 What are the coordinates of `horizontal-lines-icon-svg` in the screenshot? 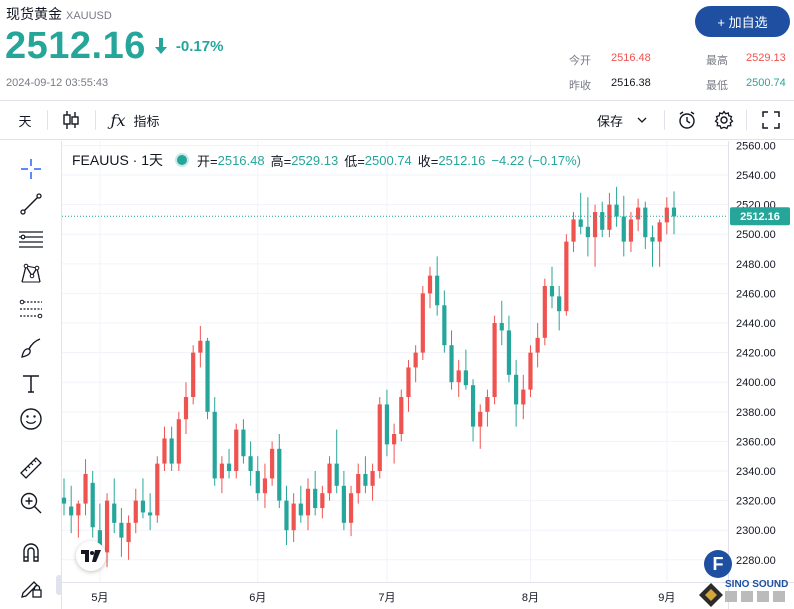 It's located at (31, 239).